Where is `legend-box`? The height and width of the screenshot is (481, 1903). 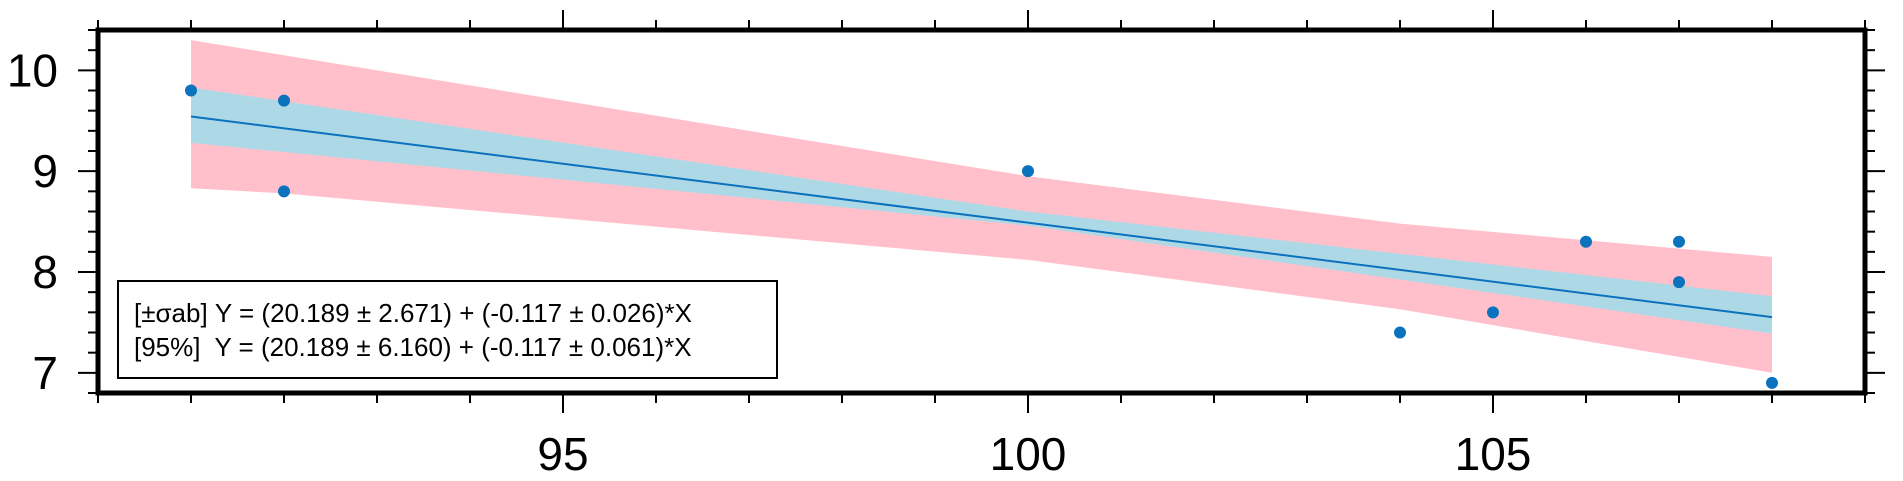
legend-box is located at coordinates (447, 329).